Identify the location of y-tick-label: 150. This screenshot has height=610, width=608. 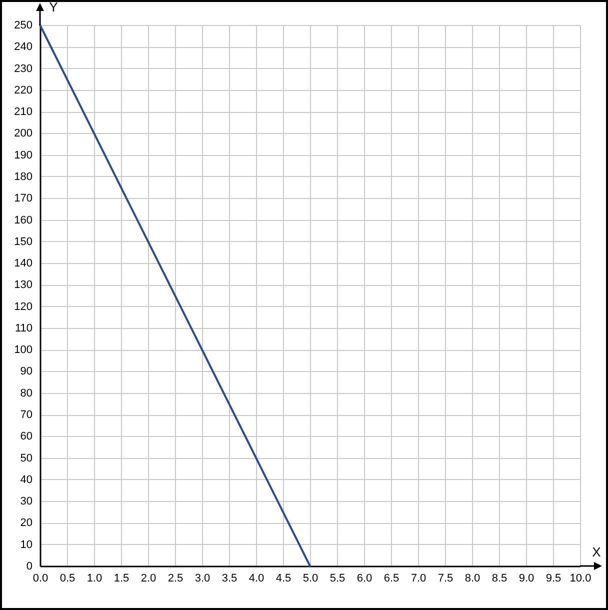
(23, 242).